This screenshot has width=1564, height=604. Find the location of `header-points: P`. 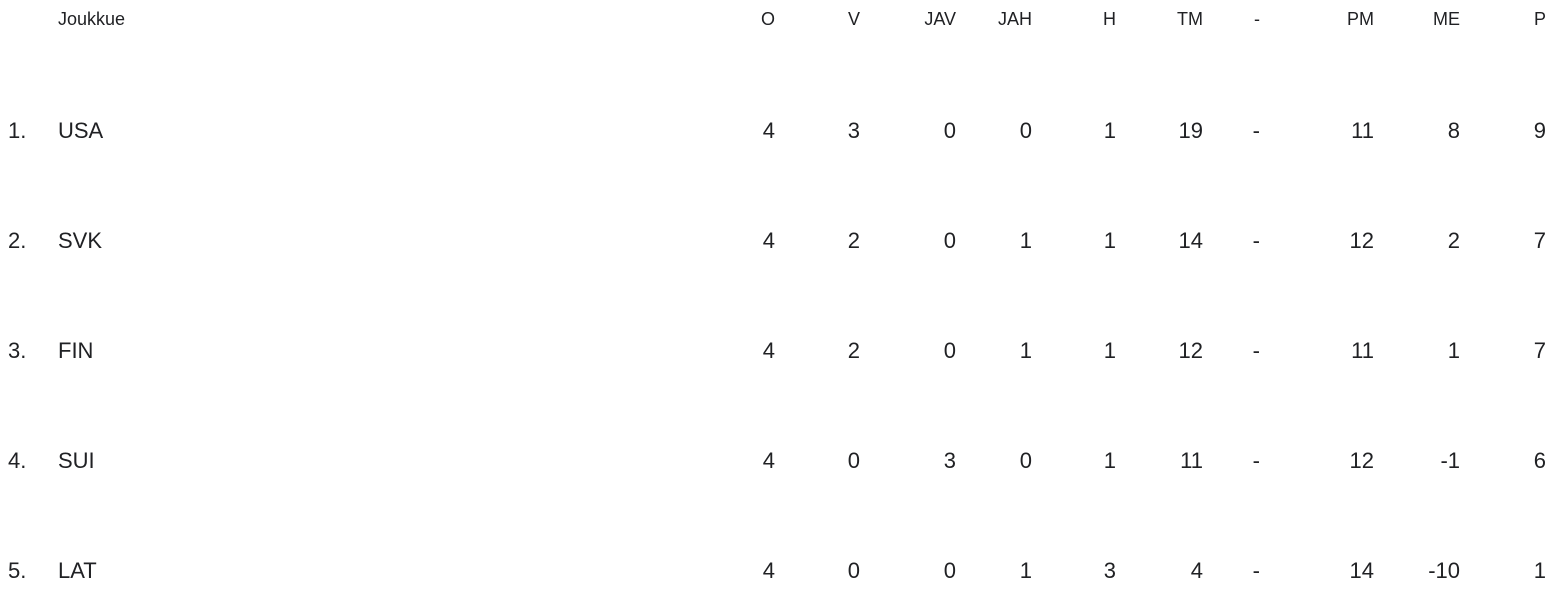

header-points: P is located at coordinates (1539, 19).